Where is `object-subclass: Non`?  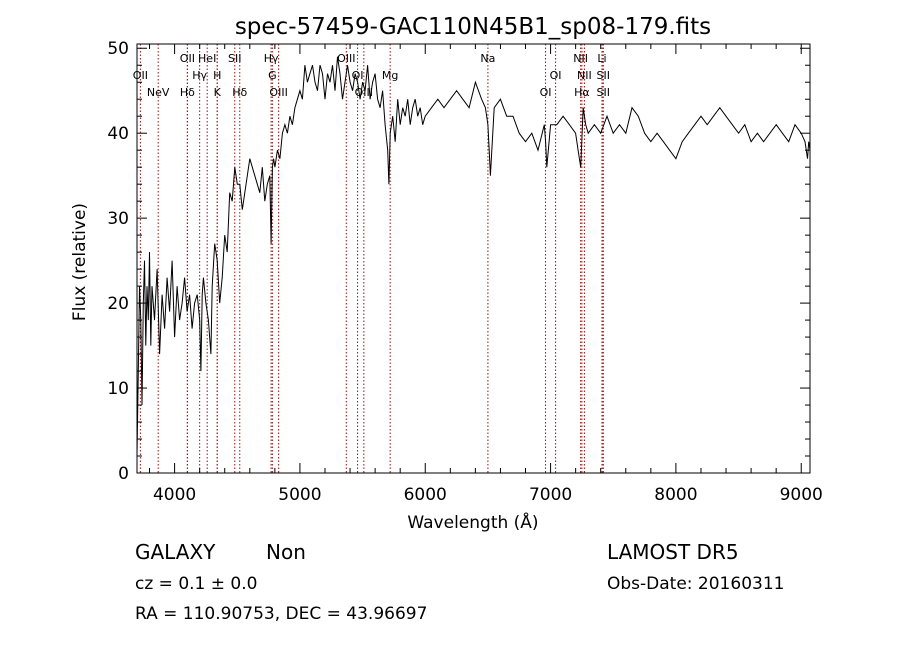
object-subclass: Non is located at coordinates (286, 552).